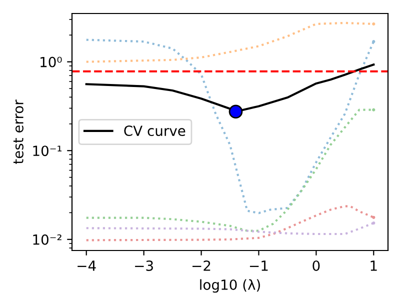 The width and height of the screenshot is (400, 300). What do you see at coordinates (51, 62) in the screenshot?
I see `y-tick-label: 10⁰` at bounding box center [51, 62].